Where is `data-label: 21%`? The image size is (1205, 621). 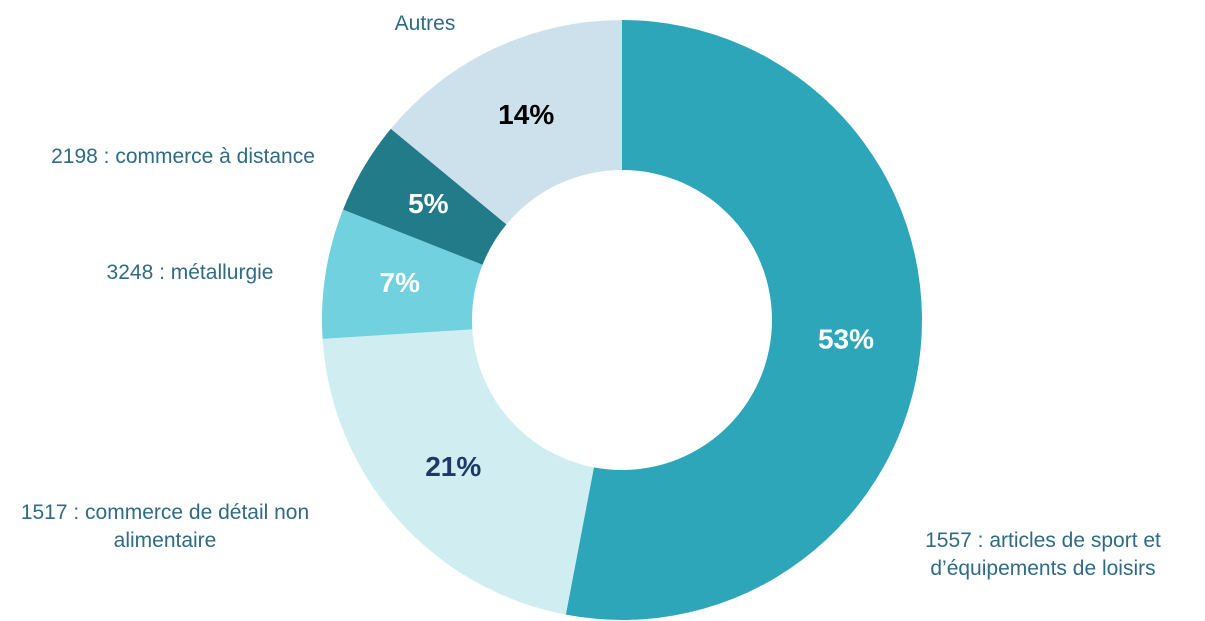
data-label: 21% is located at coordinates (453, 466).